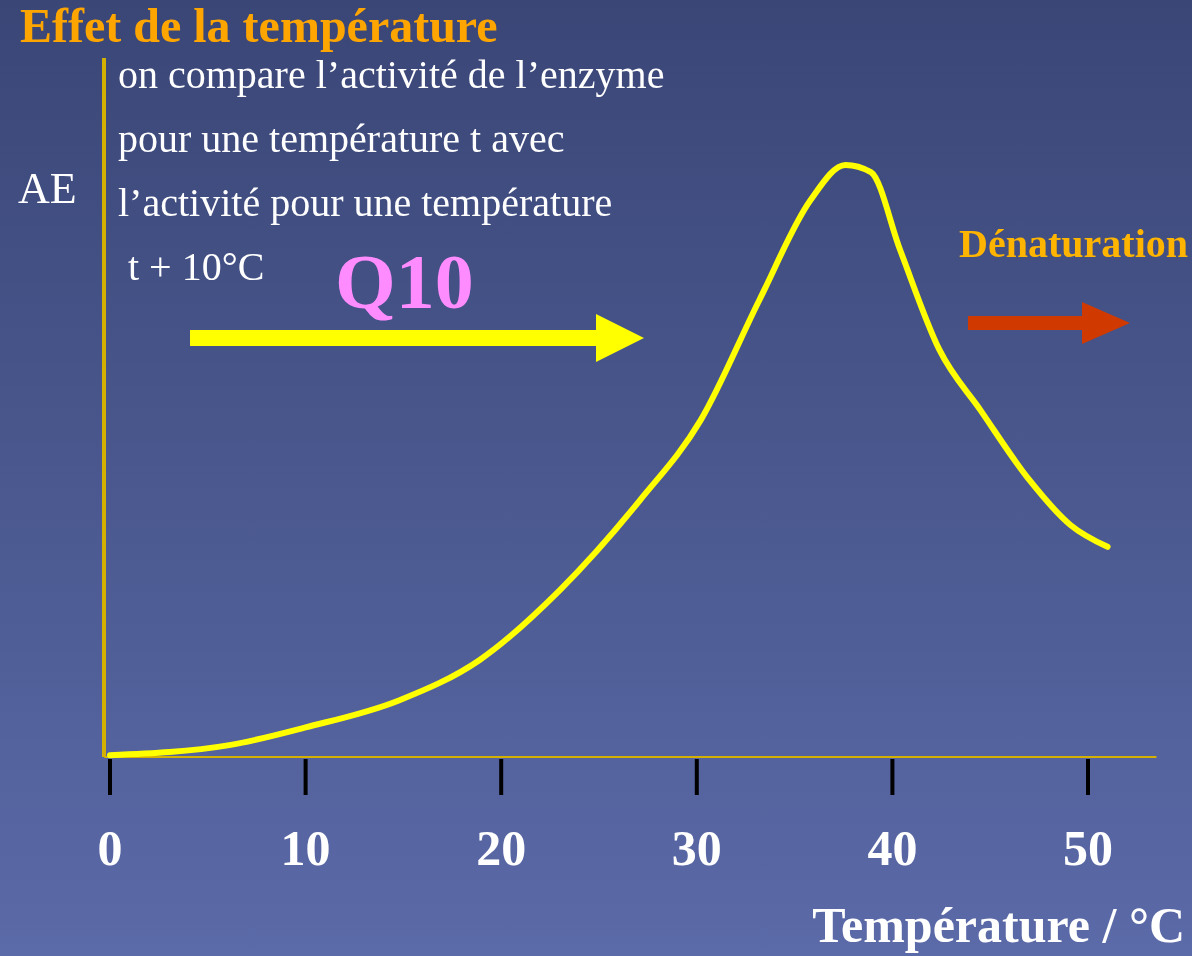  Describe the element at coordinates (1088, 848) in the screenshot. I see `x-tick-label: 50` at that location.